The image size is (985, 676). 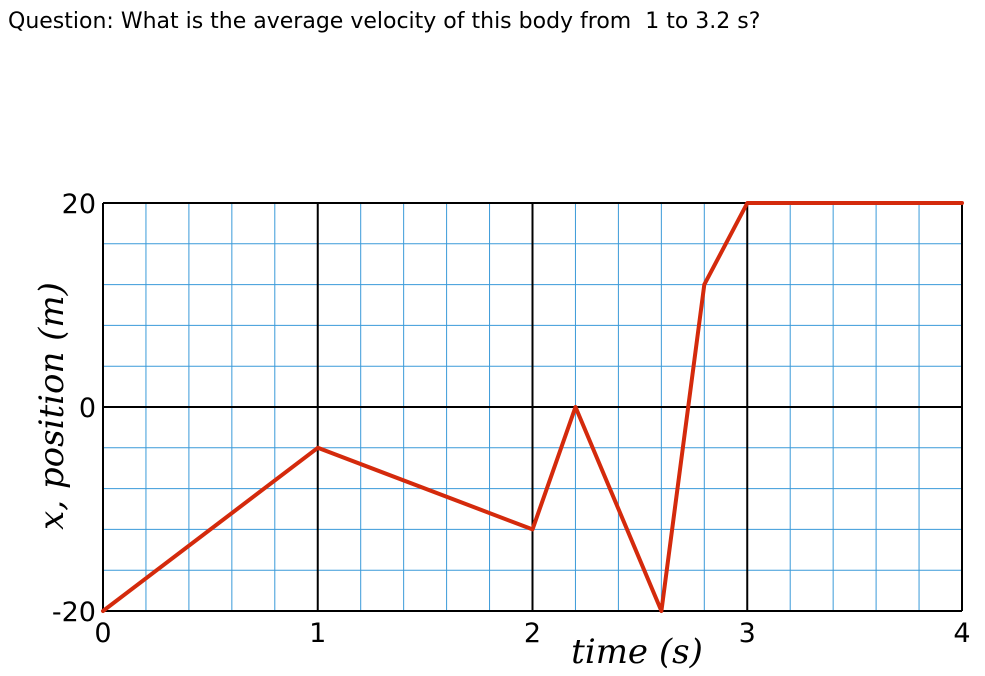 What do you see at coordinates (637, 652) in the screenshot?
I see `x-axis-label: time (s)` at bounding box center [637, 652].